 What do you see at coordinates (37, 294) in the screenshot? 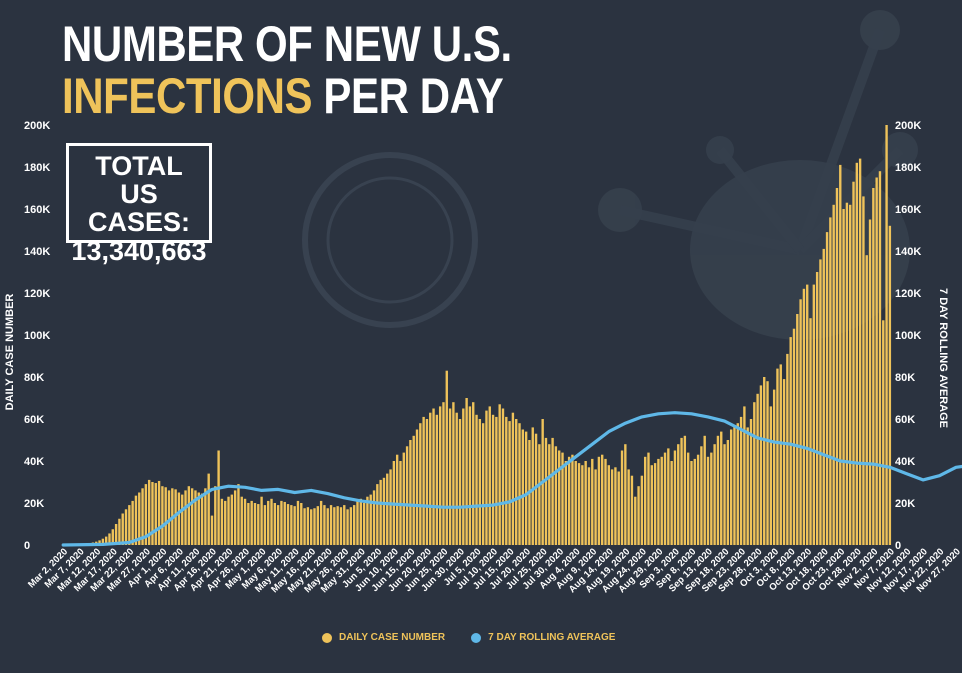
I see `y-tick-label-left: 120K` at bounding box center [37, 294].